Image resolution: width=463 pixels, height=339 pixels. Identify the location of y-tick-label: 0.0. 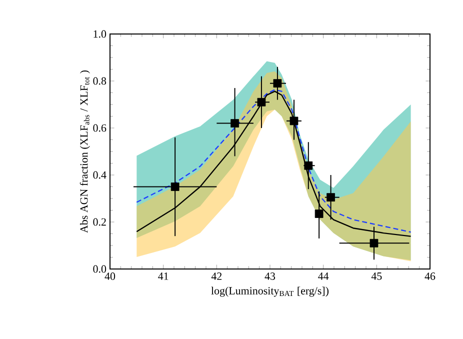
(99, 269).